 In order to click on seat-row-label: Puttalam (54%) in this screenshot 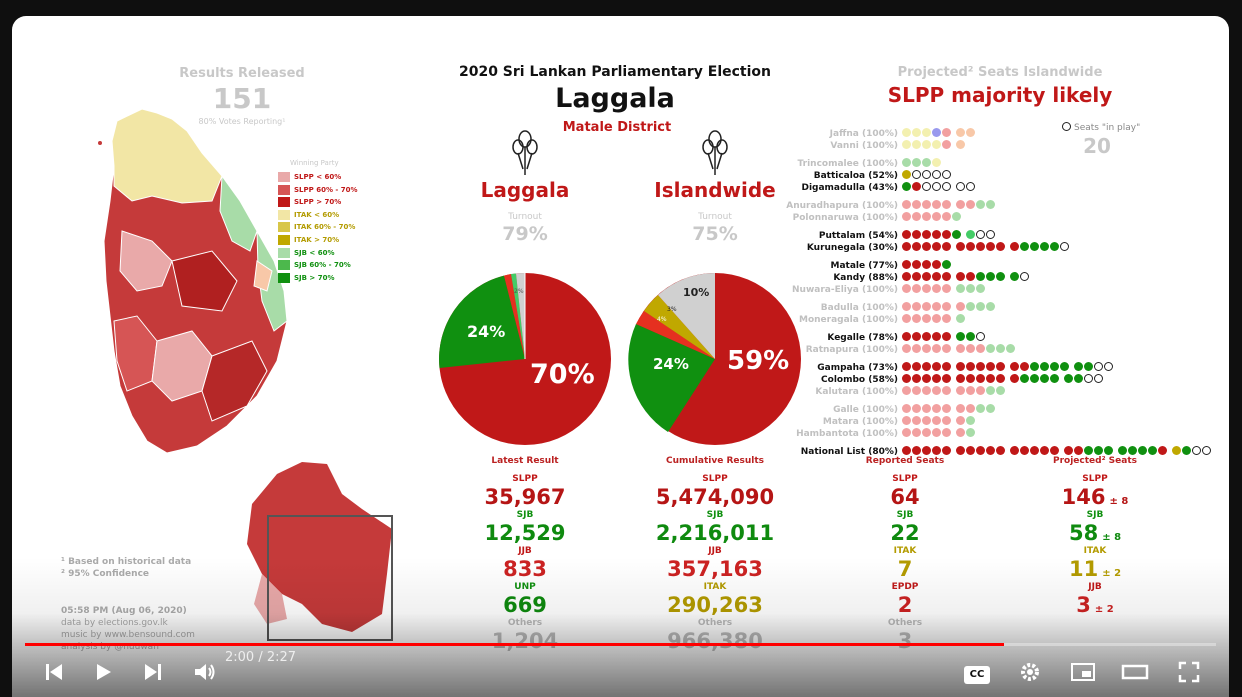, I will do `click(858, 236)`.